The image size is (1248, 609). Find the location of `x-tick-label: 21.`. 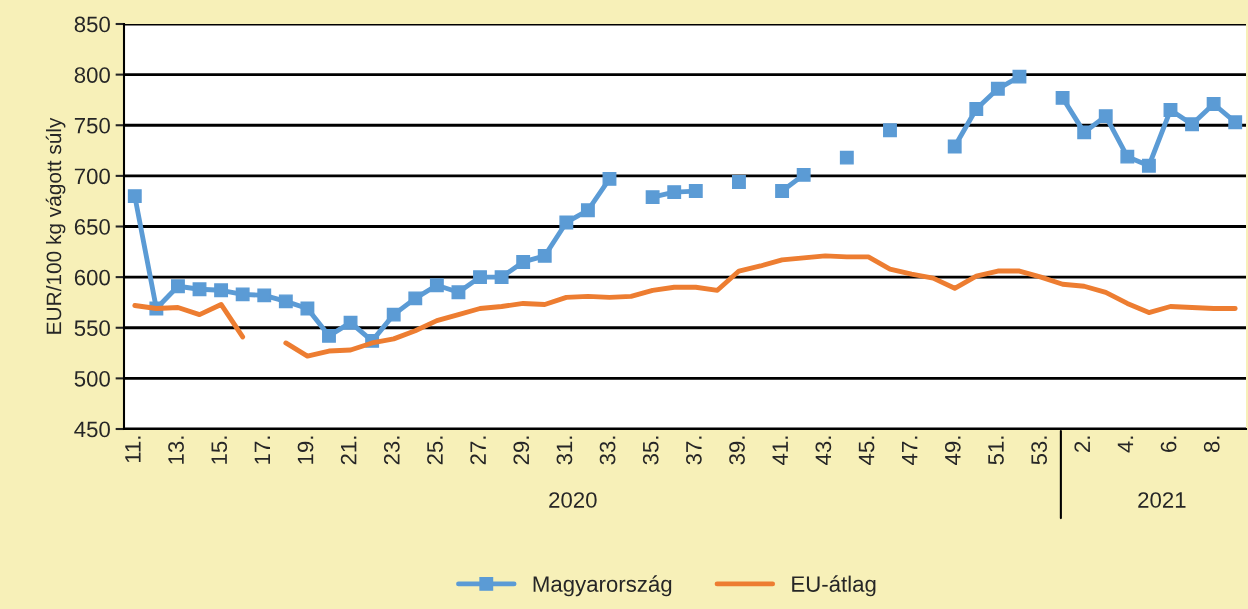

x-tick-label: 21. is located at coordinates (348, 450).